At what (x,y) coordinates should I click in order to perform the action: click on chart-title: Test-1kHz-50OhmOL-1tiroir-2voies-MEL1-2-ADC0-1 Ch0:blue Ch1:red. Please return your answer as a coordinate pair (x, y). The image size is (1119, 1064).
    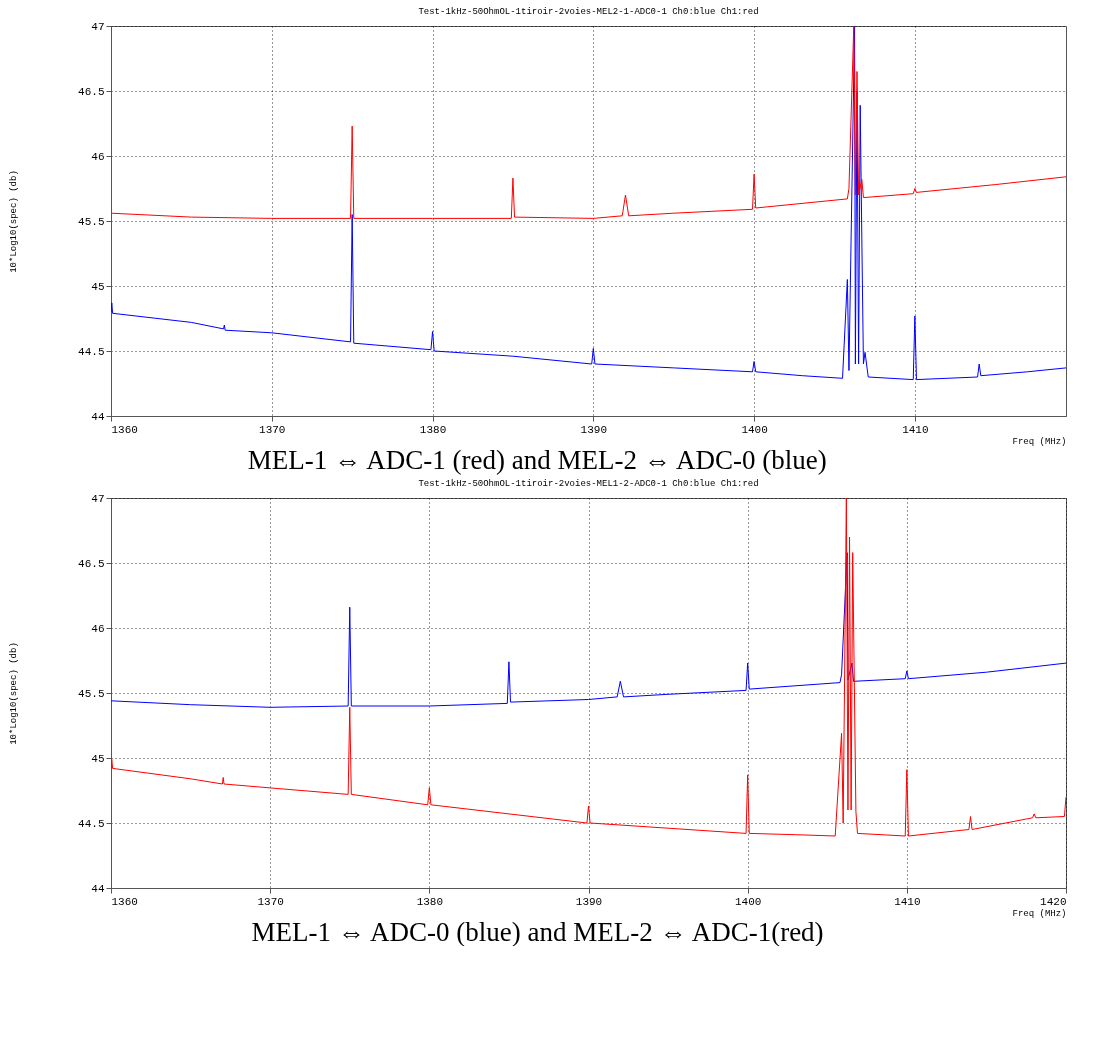
    Looking at the image, I should click on (588, 484).